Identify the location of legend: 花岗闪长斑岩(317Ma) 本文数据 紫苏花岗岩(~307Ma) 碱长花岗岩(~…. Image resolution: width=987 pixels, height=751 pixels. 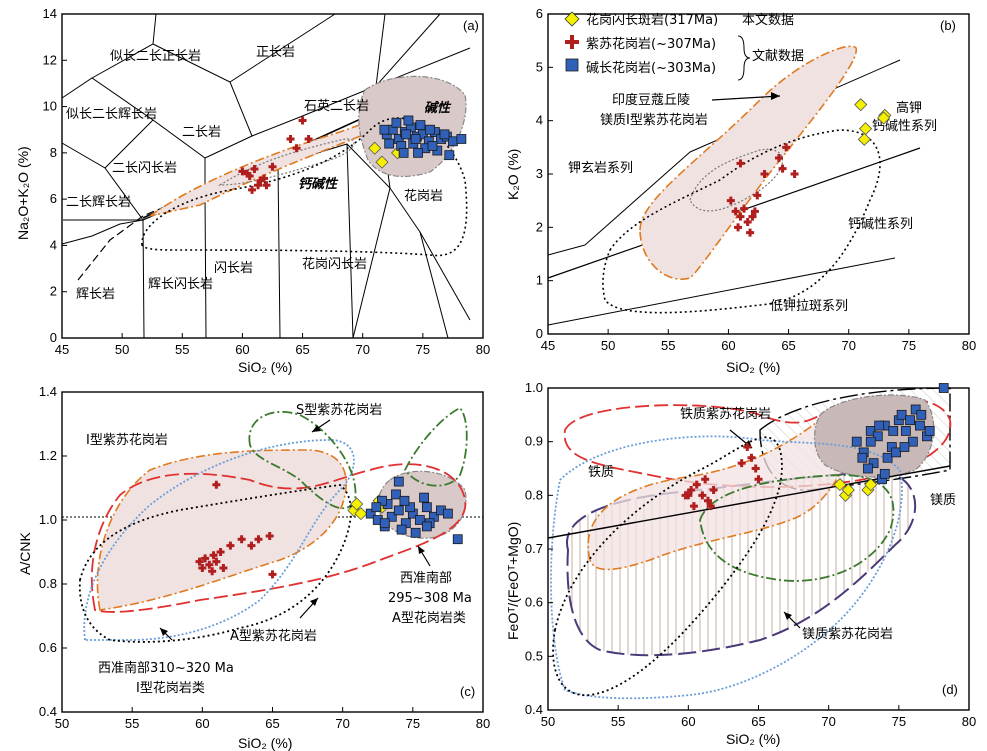
(684, 46).